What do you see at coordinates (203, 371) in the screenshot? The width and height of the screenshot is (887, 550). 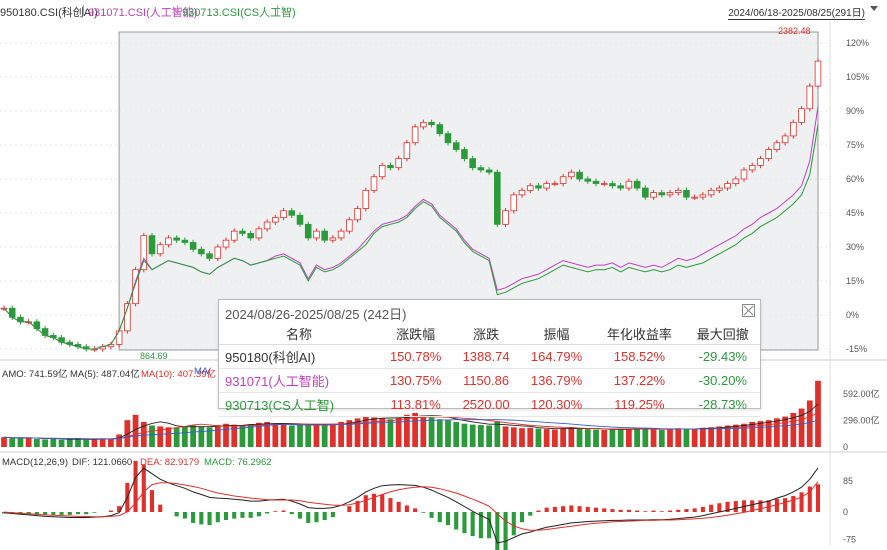 I see `volume-legend-ma20: MA(` at bounding box center [203, 371].